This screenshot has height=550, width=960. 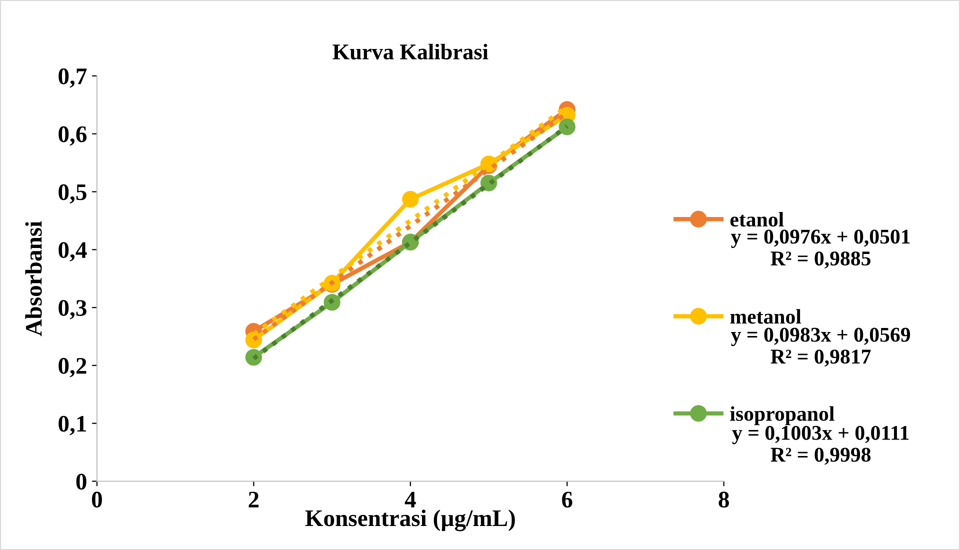 What do you see at coordinates (410, 521) in the screenshot?
I see `x-axis-title: Konsentrasi (µg/mL)` at bounding box center [410, 521].